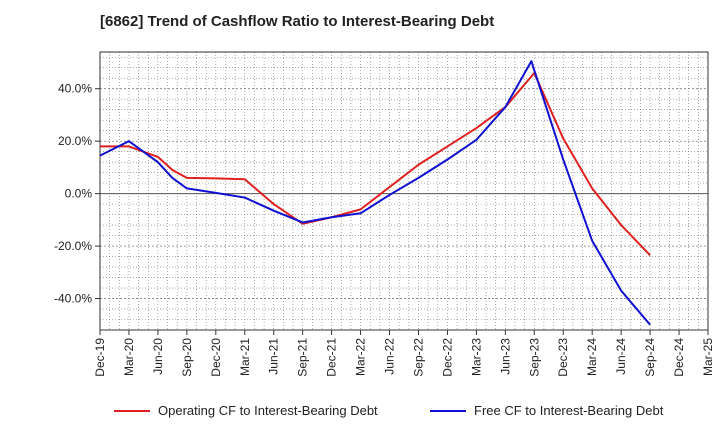  I want to click on y-tick-label: -20.0%, so click(73, 246).